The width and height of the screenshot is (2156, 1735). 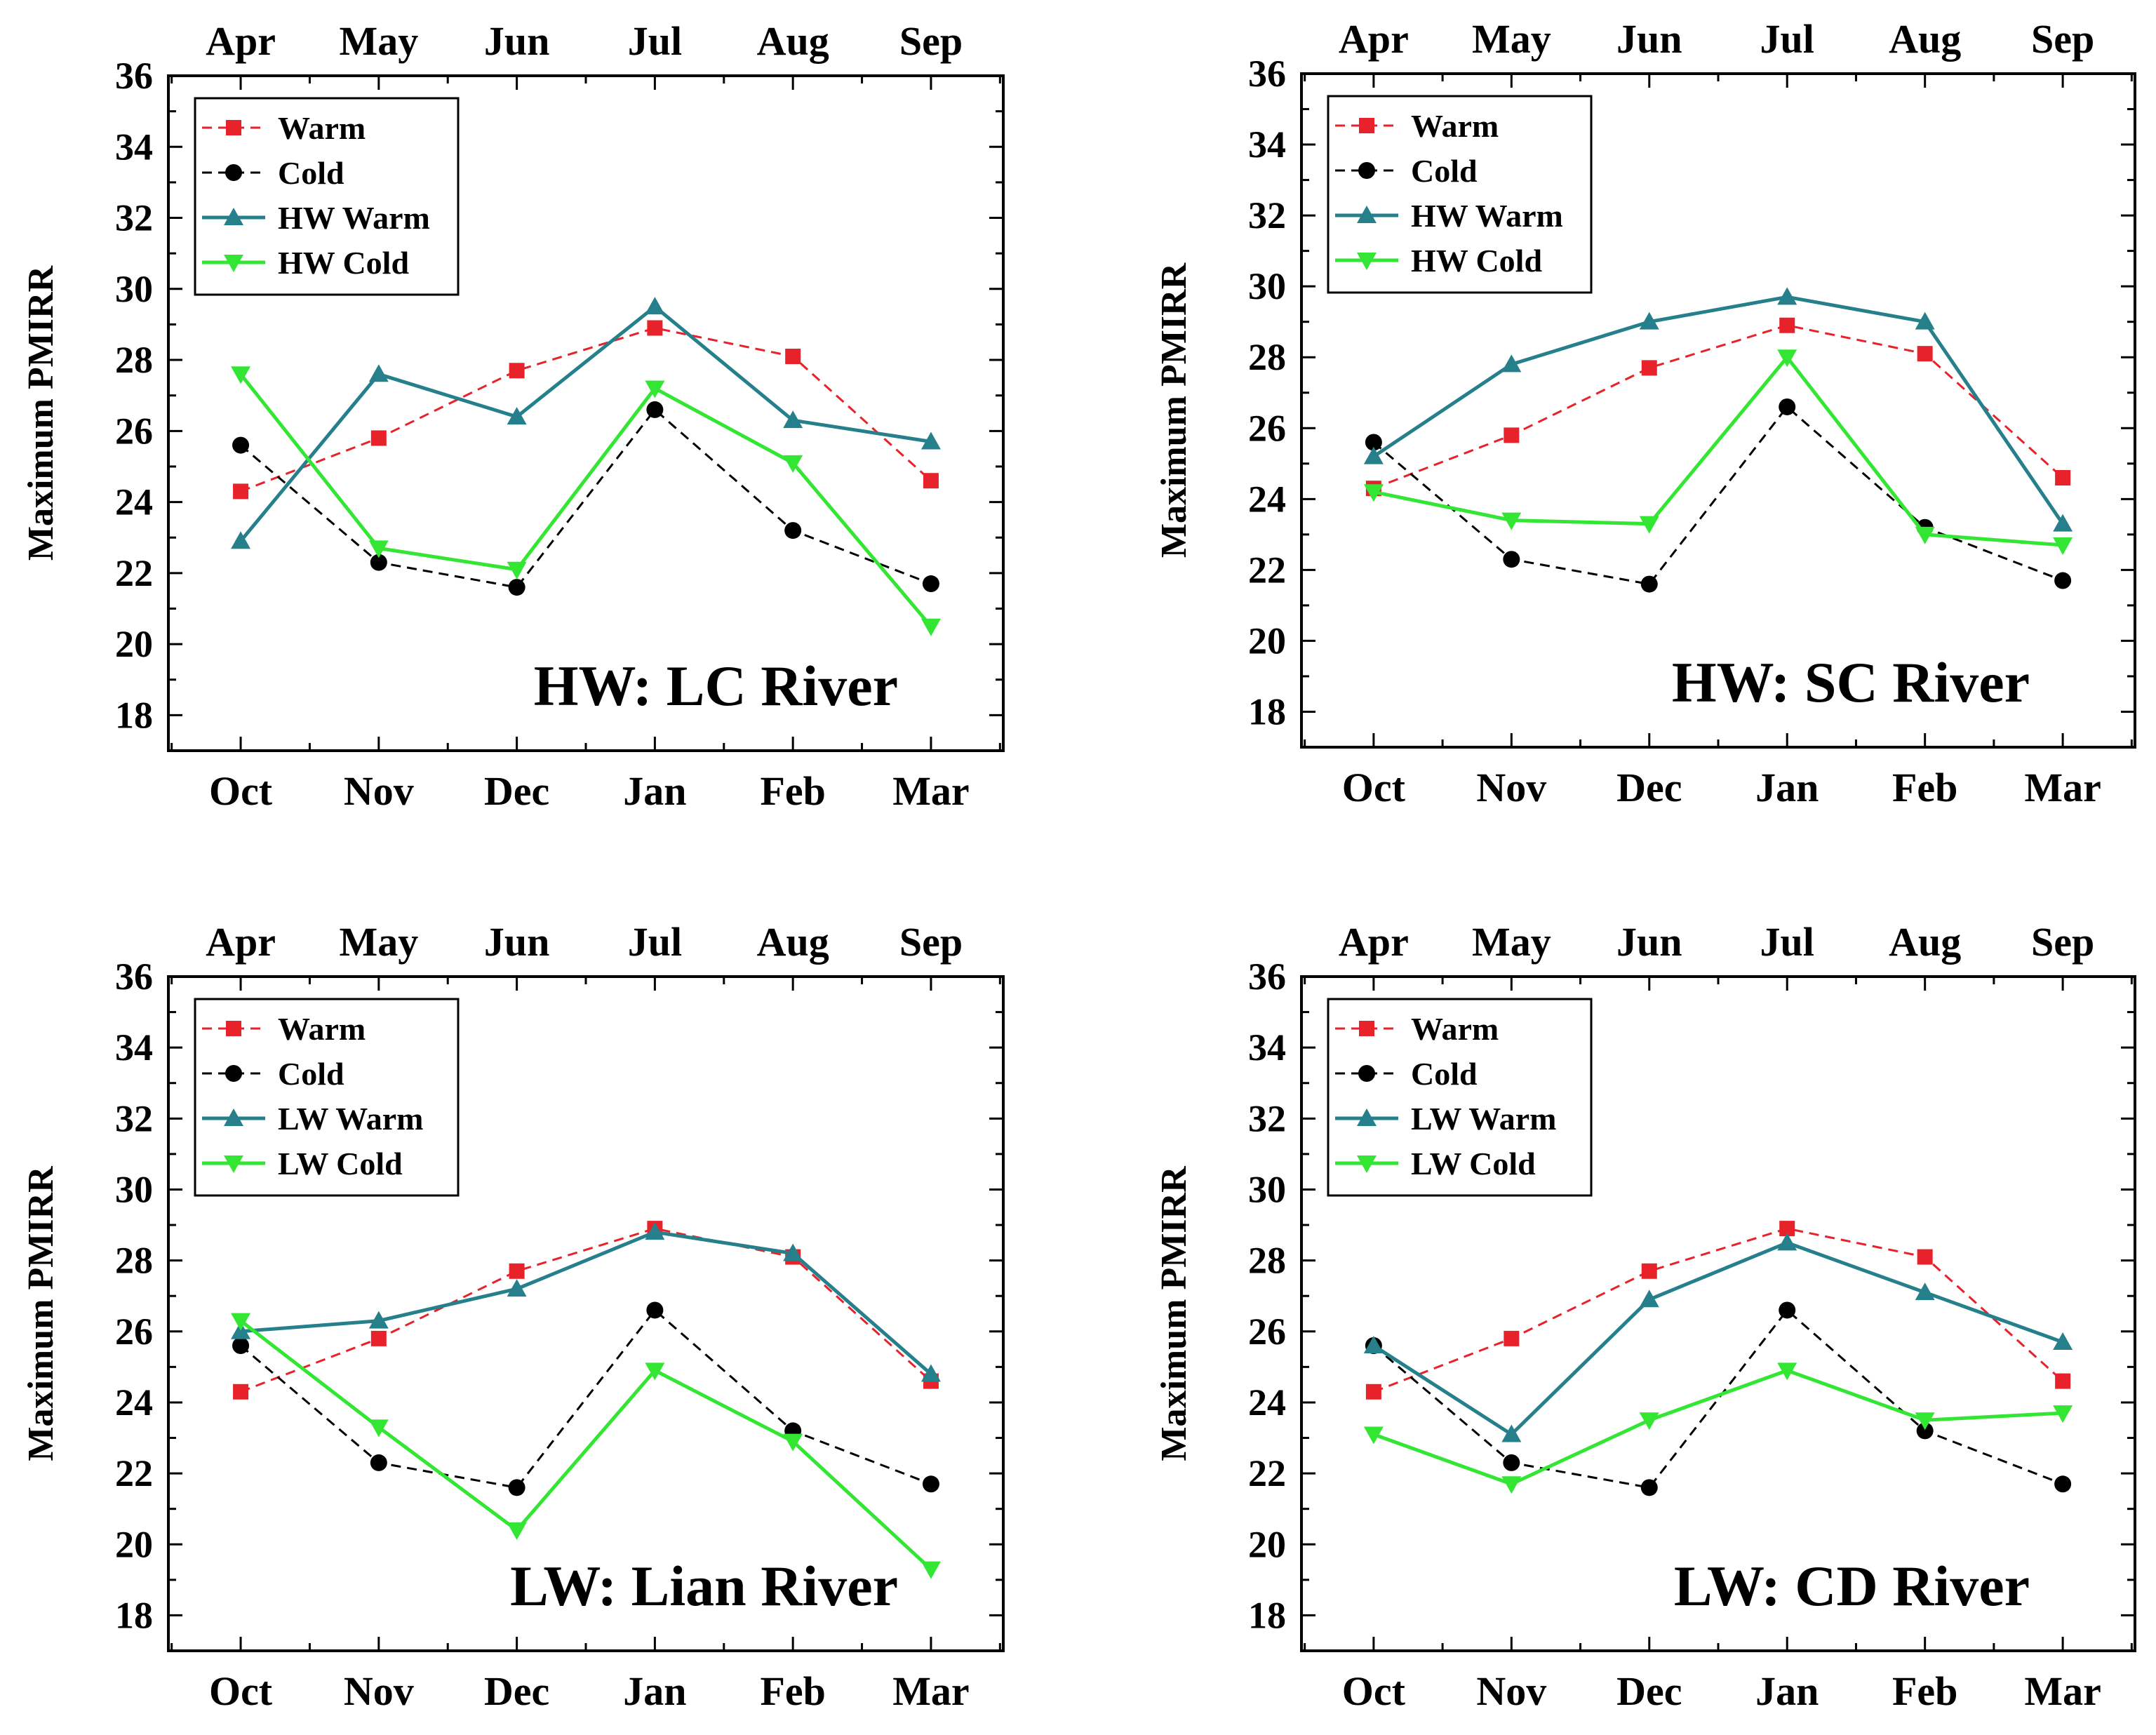 I want to click on legend-entry: HW Warm, so click(x=354, y=218).